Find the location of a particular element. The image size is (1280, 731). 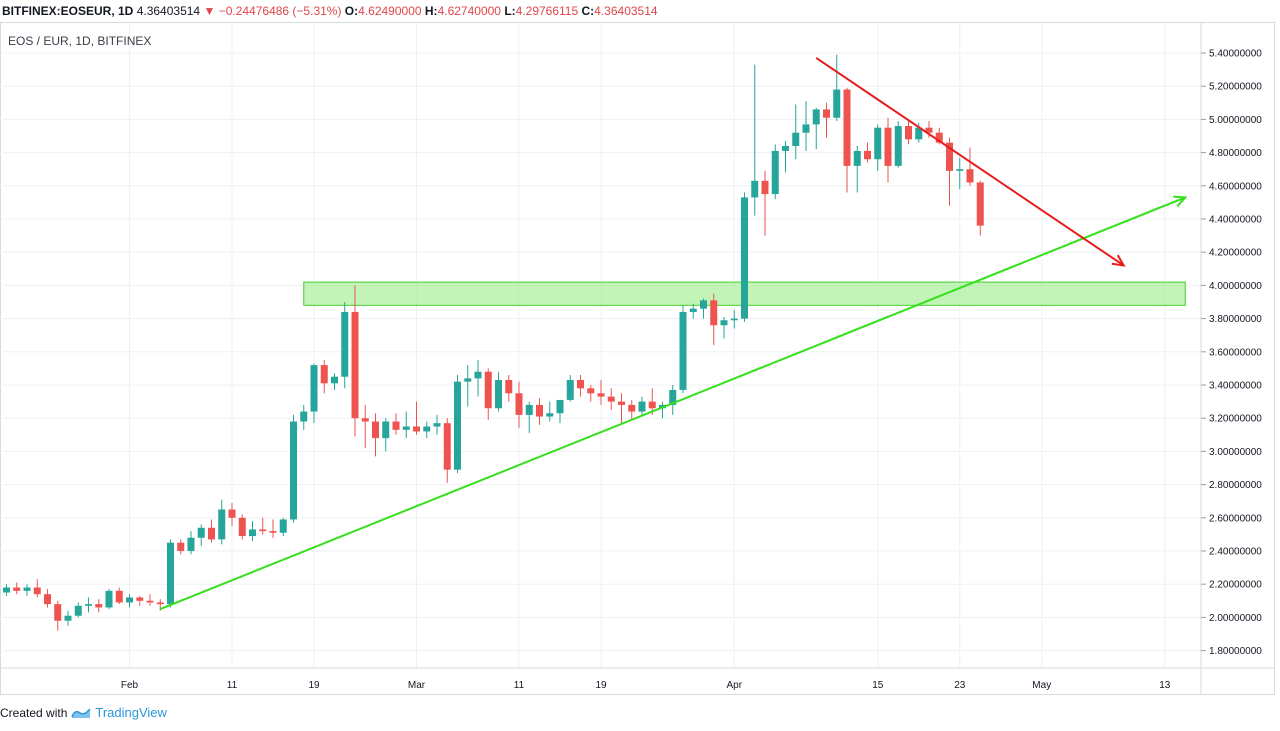

x-tick-label: 15 is located at coordinates (878, 685).